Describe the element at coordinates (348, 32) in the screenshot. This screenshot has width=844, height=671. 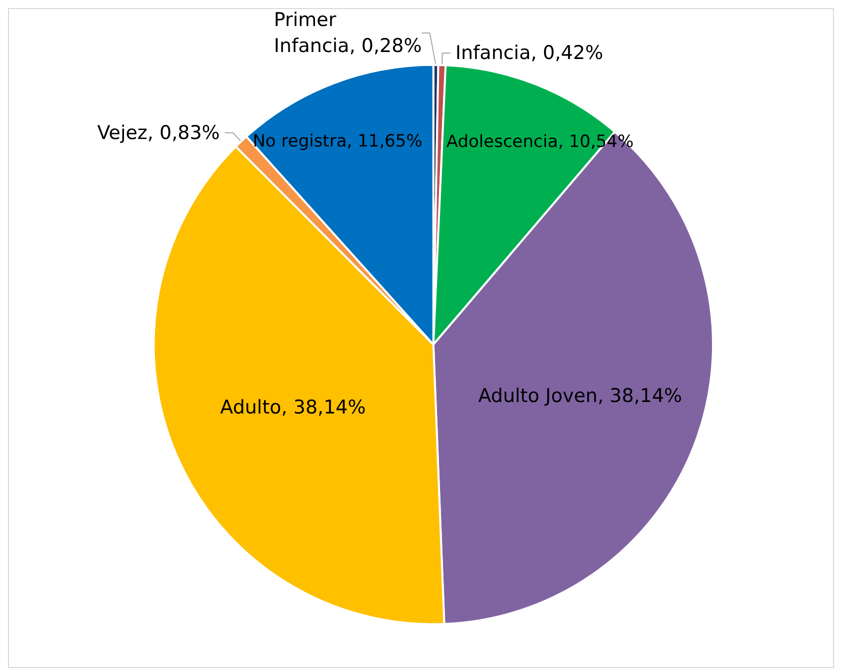
I see `slice-label: Primer Infancia, 0,28%` at that location.